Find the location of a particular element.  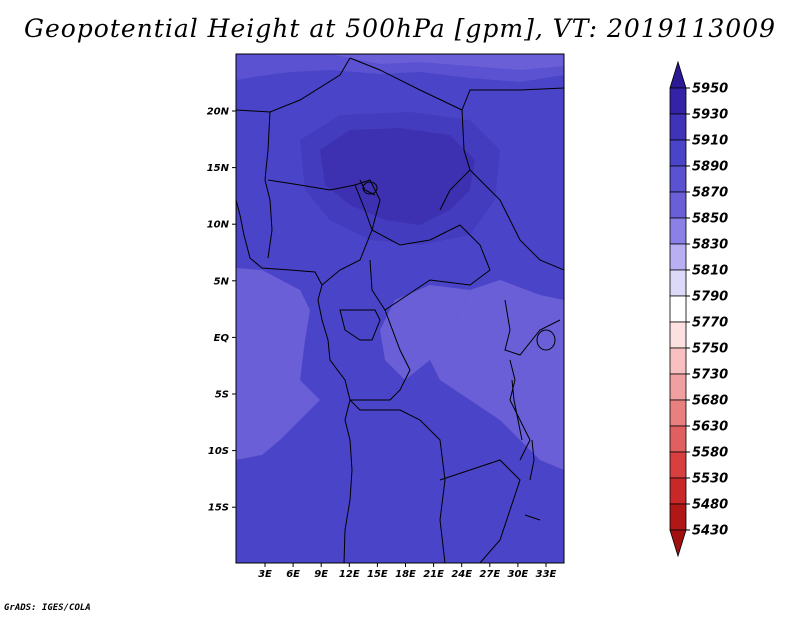

colorbar-label: 5580 is located at coordinates (710, 453).